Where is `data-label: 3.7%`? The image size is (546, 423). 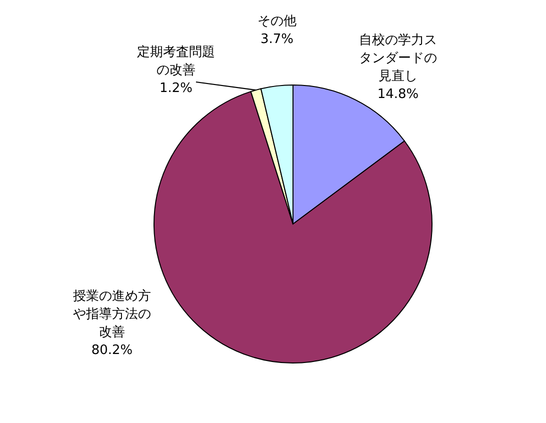 data-label: 3.7% is located at coordinates (277, 39).